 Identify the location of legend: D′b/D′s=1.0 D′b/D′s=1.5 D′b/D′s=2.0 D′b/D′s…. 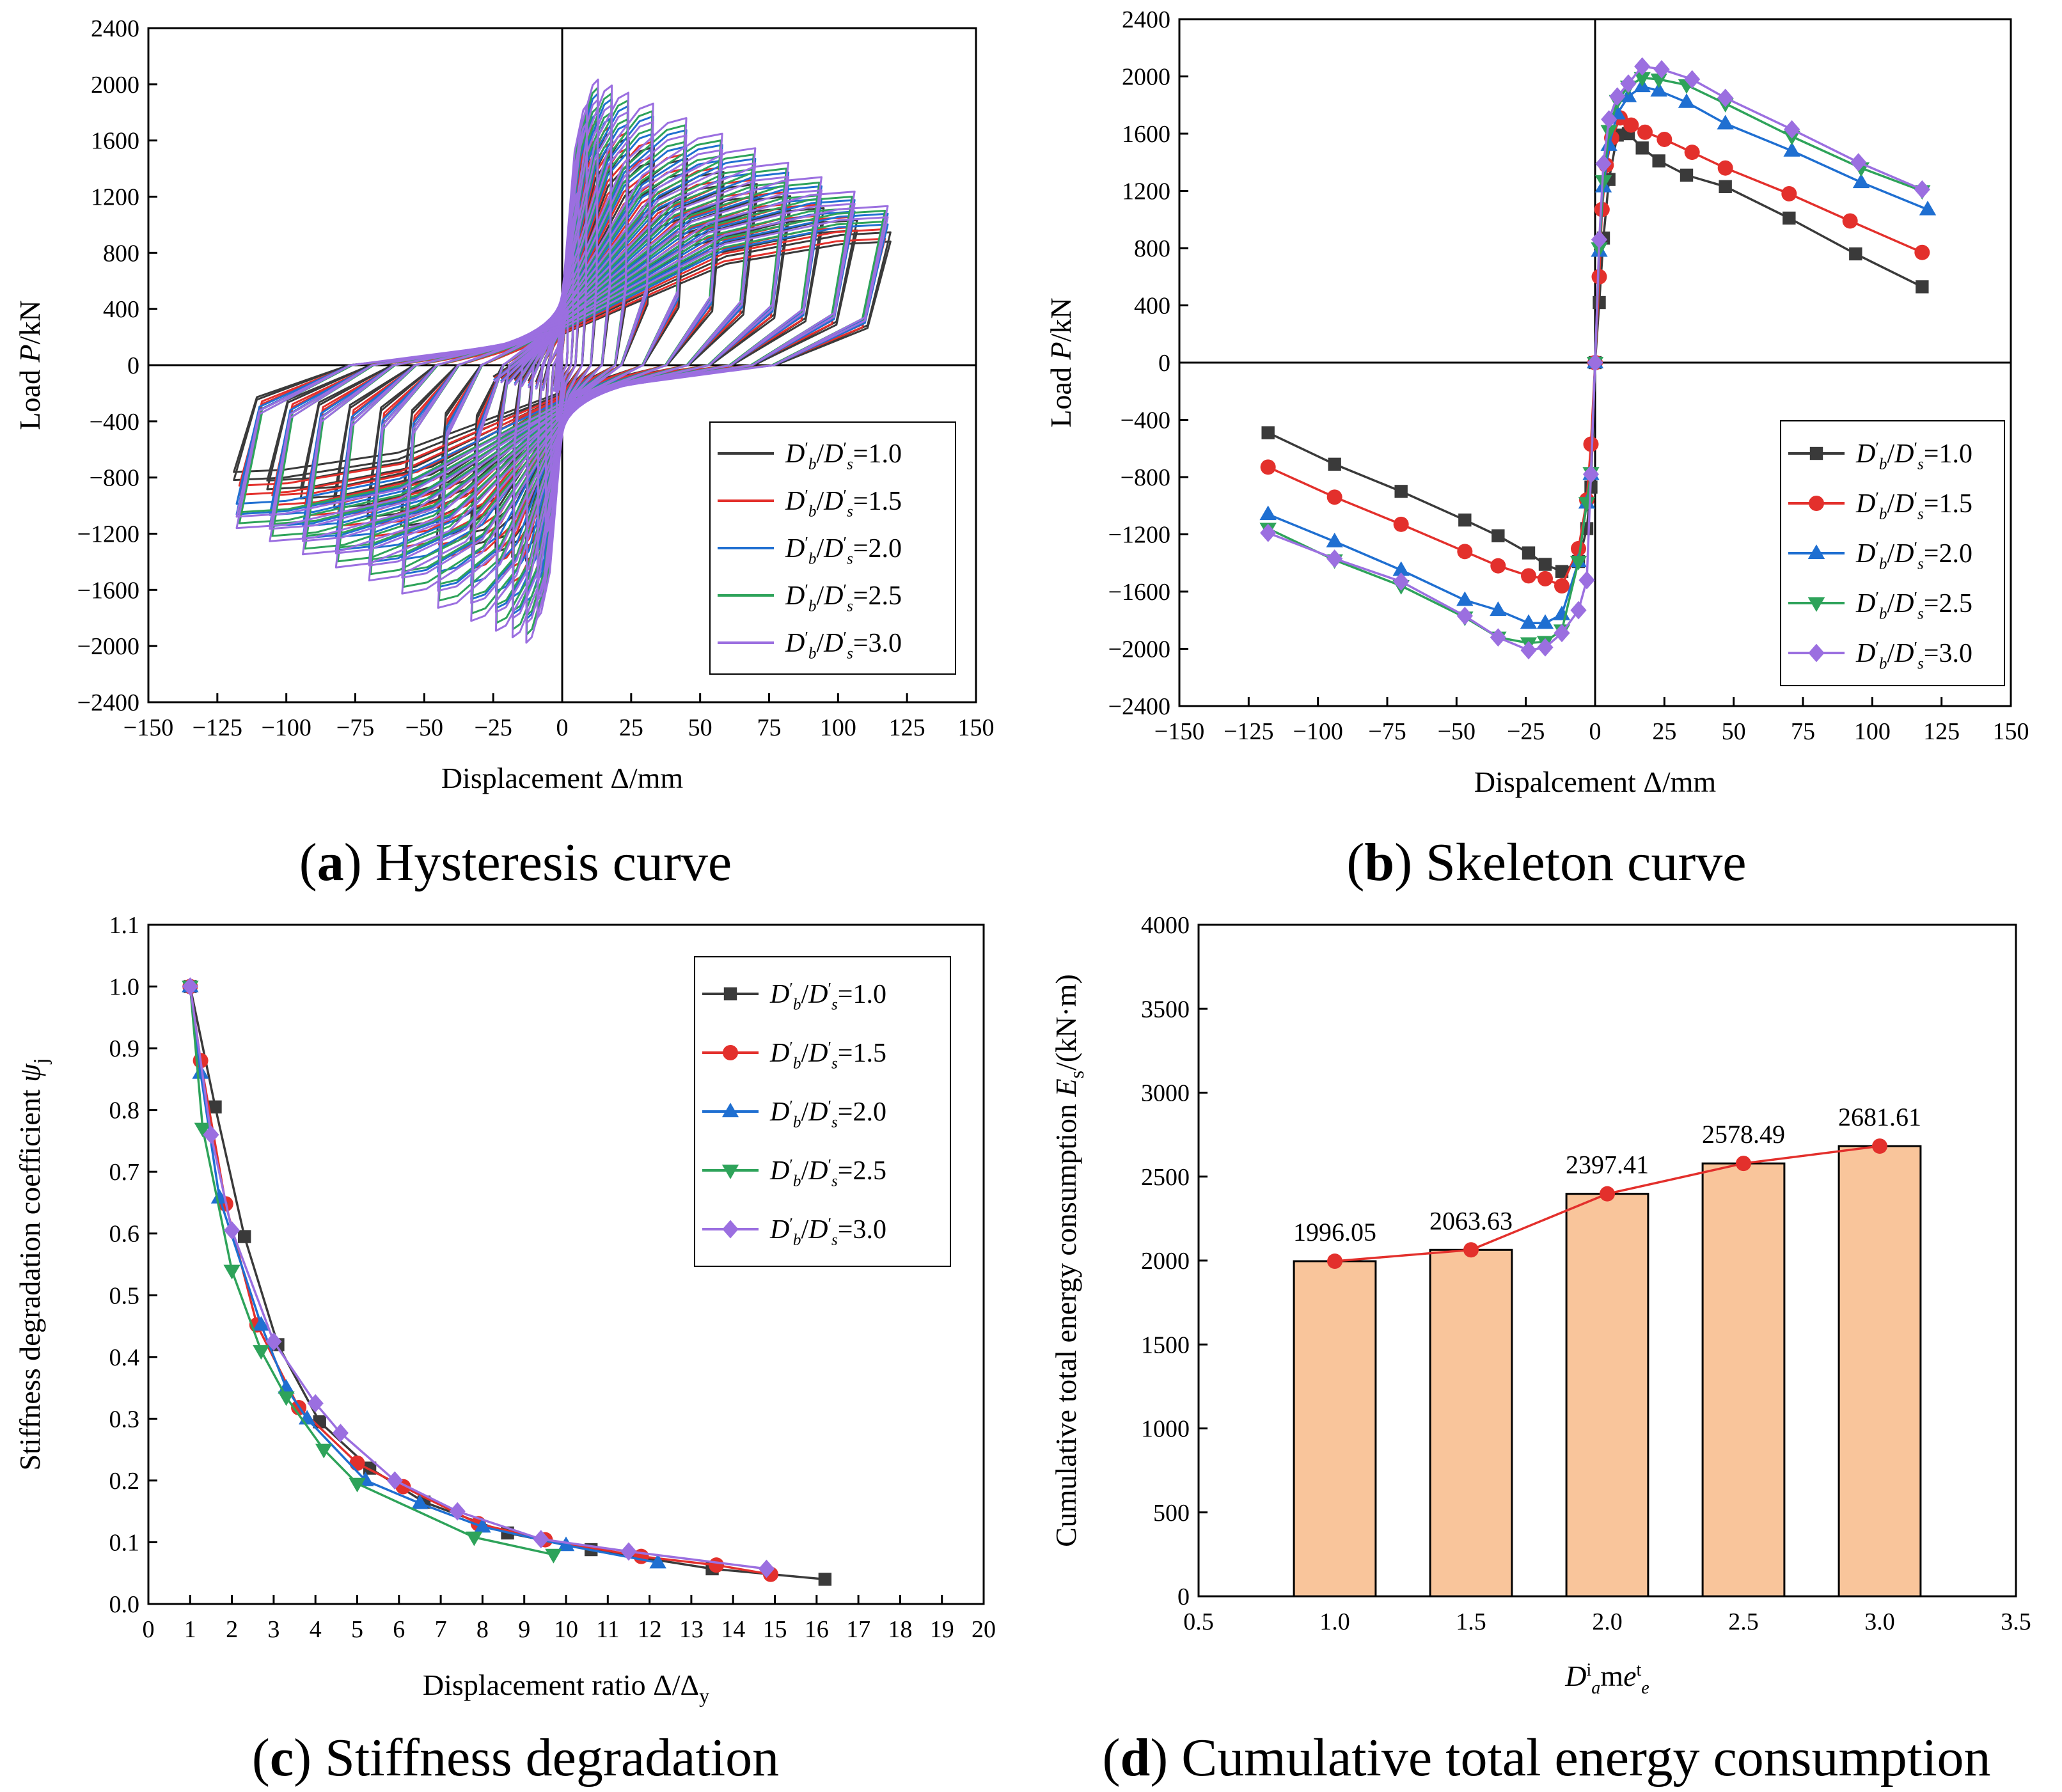
(832, 548).